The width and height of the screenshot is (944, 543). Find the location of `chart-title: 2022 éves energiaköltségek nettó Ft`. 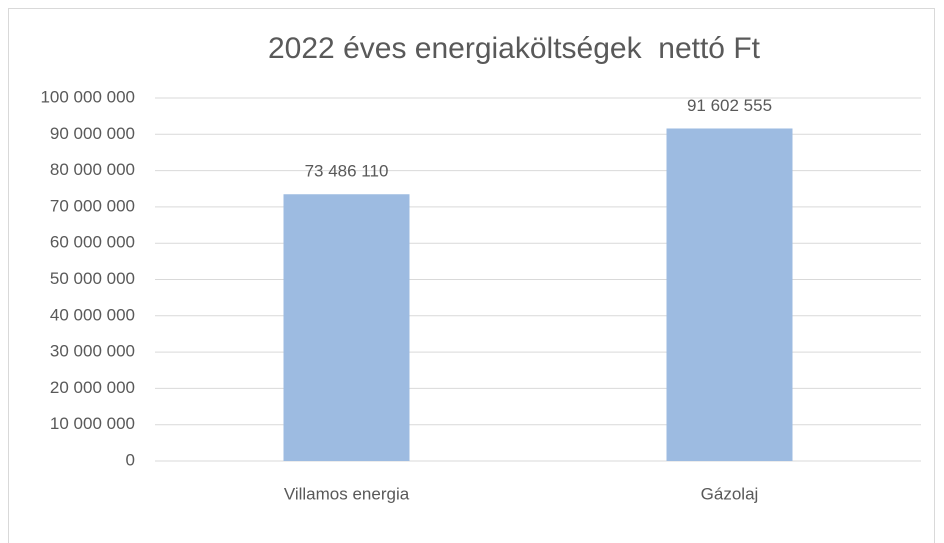

chart-title: 2022 éves energiaköltségek nettó Ft is located at coordinates (514, 48).